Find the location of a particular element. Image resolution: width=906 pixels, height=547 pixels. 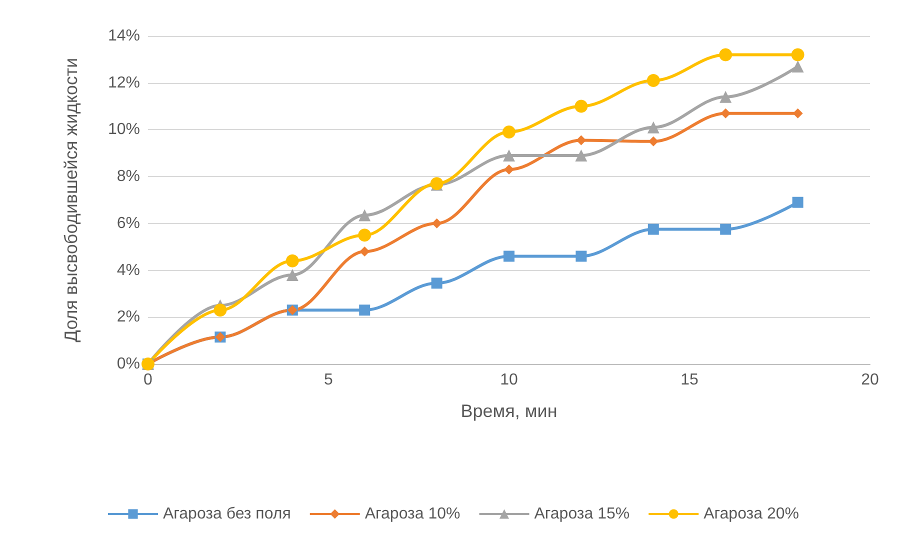

y-tick-label: 6% is located at coordinates (128, 223).